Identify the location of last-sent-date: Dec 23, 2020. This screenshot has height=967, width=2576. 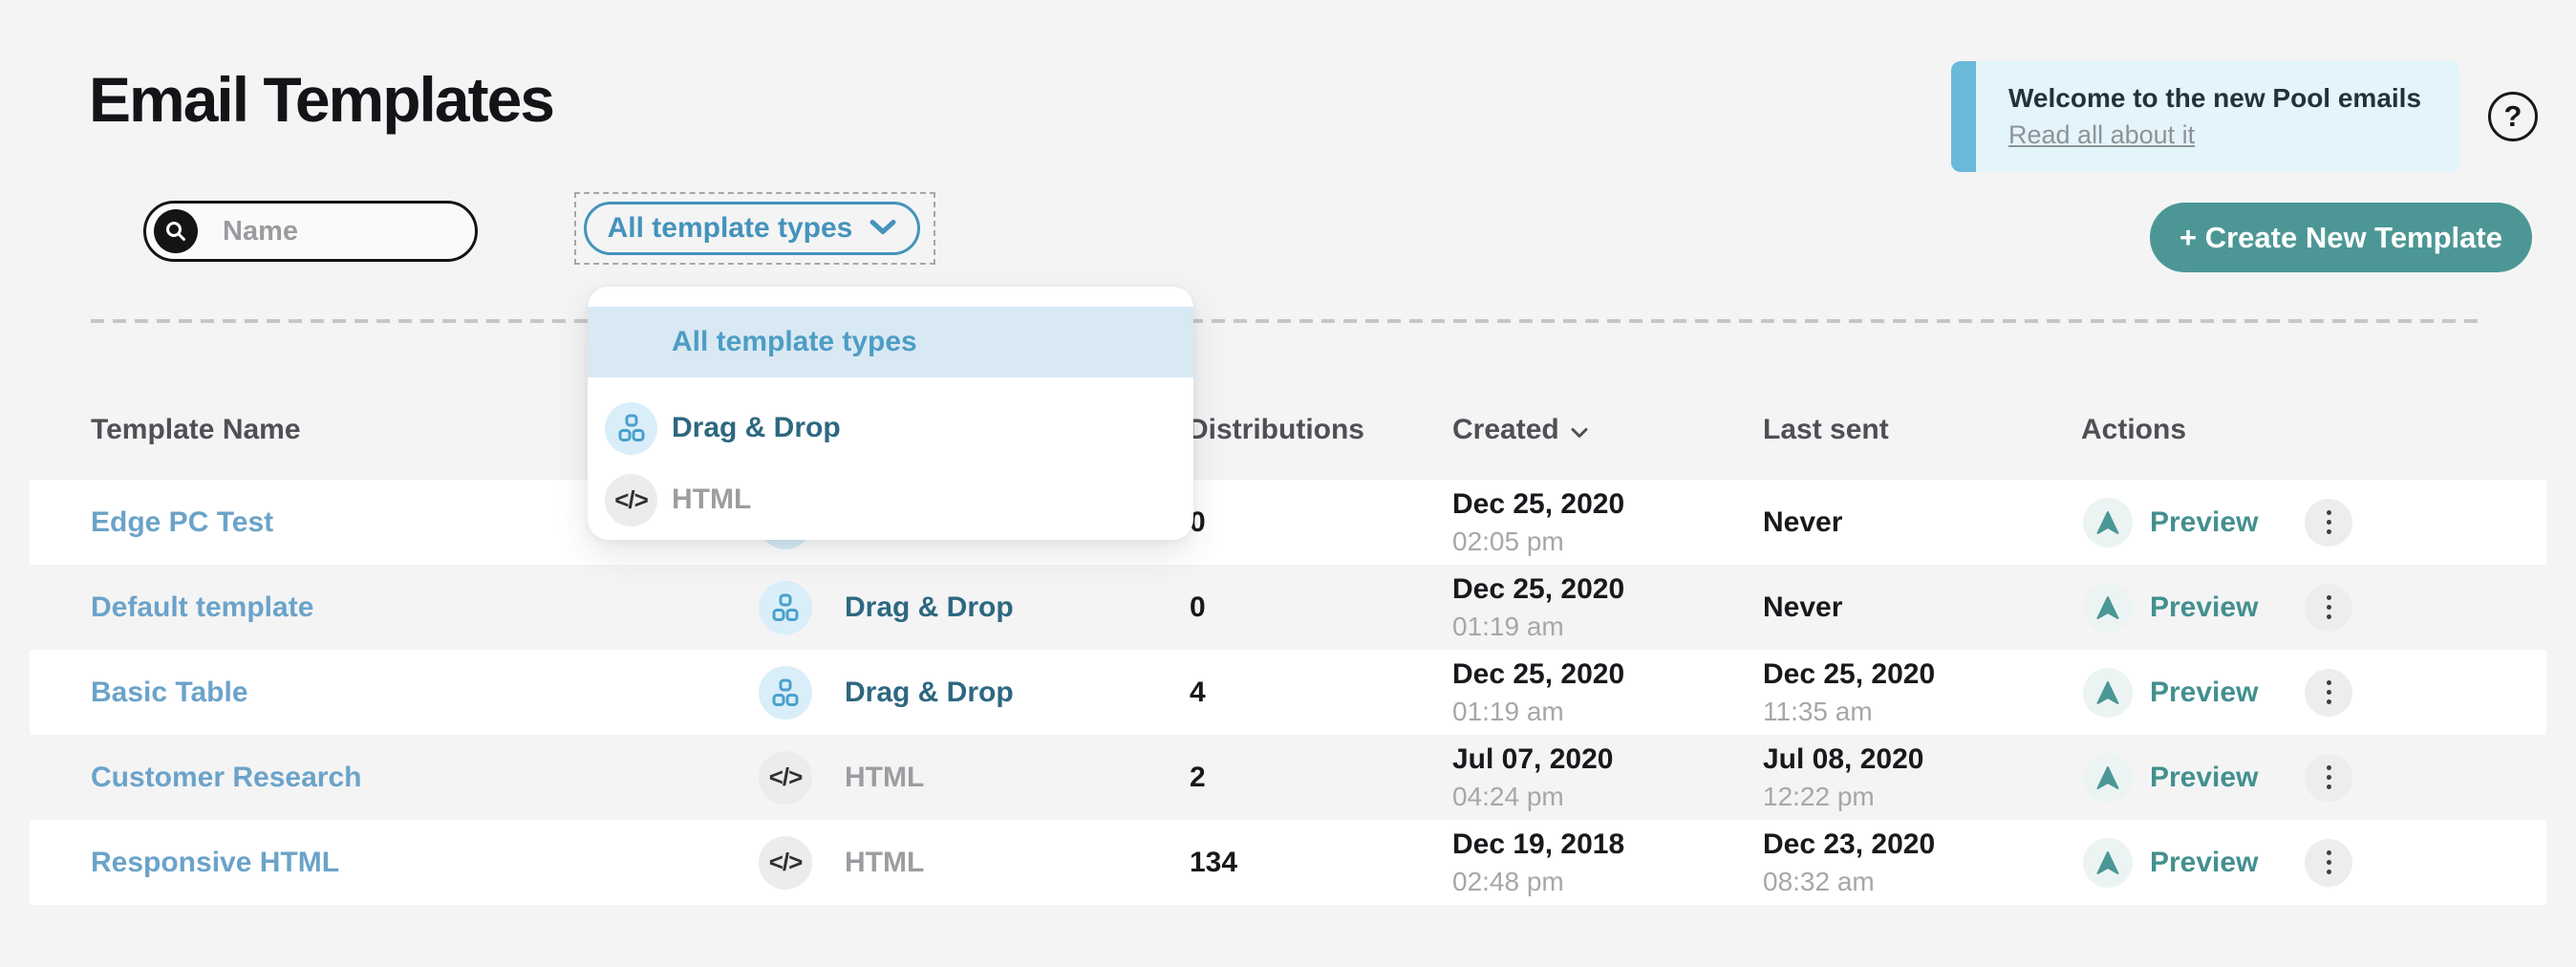
(1849, 844).